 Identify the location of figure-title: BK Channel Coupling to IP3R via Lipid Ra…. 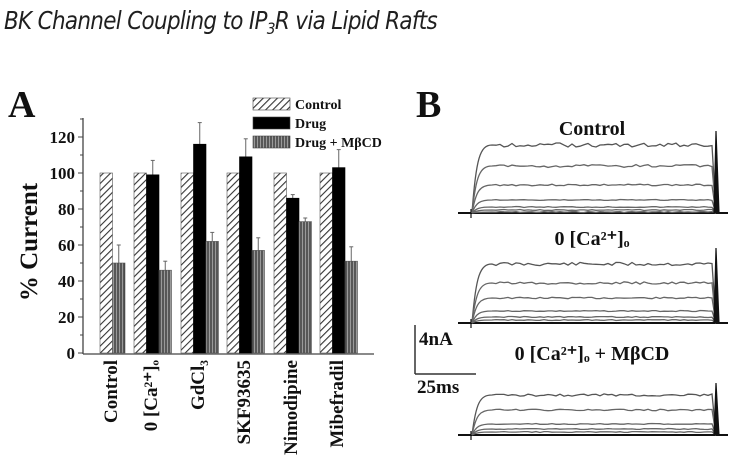
(221, 22).